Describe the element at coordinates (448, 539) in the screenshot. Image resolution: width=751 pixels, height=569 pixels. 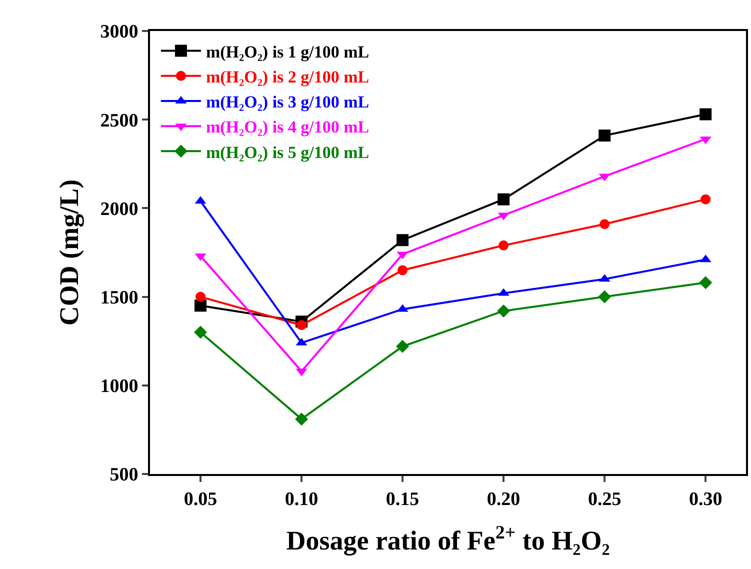
I see `x-axis-title: Dosage ratio of Fe$^{2+}$ to H₂O₂` at that location.